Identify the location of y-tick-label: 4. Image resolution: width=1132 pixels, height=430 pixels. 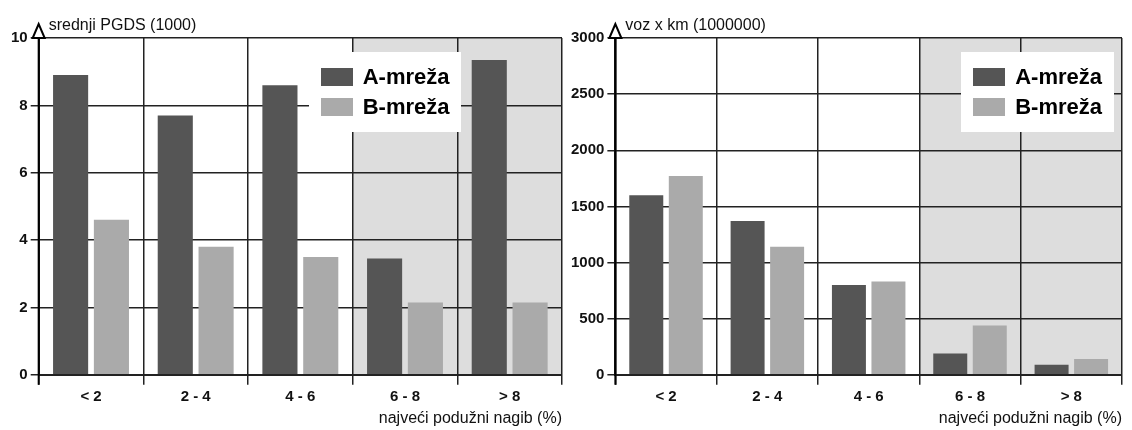
(24, 239).